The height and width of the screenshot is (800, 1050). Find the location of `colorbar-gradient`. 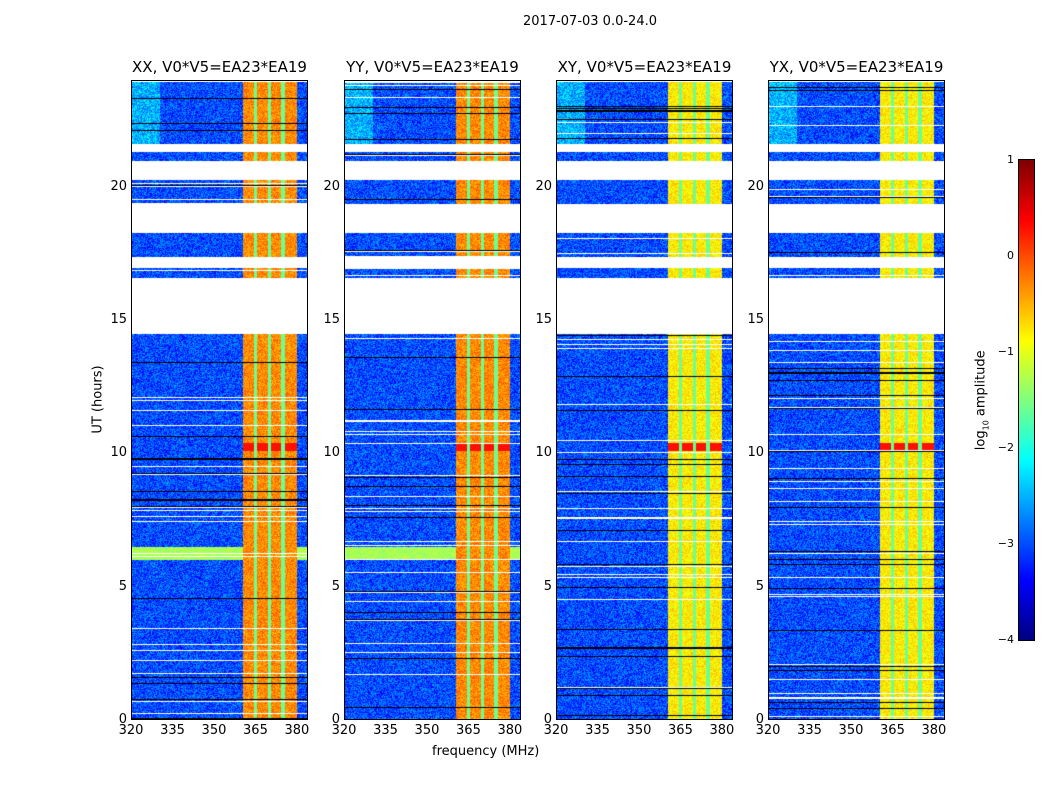

colorbar-gradient is located at coordinates (1026, 400).